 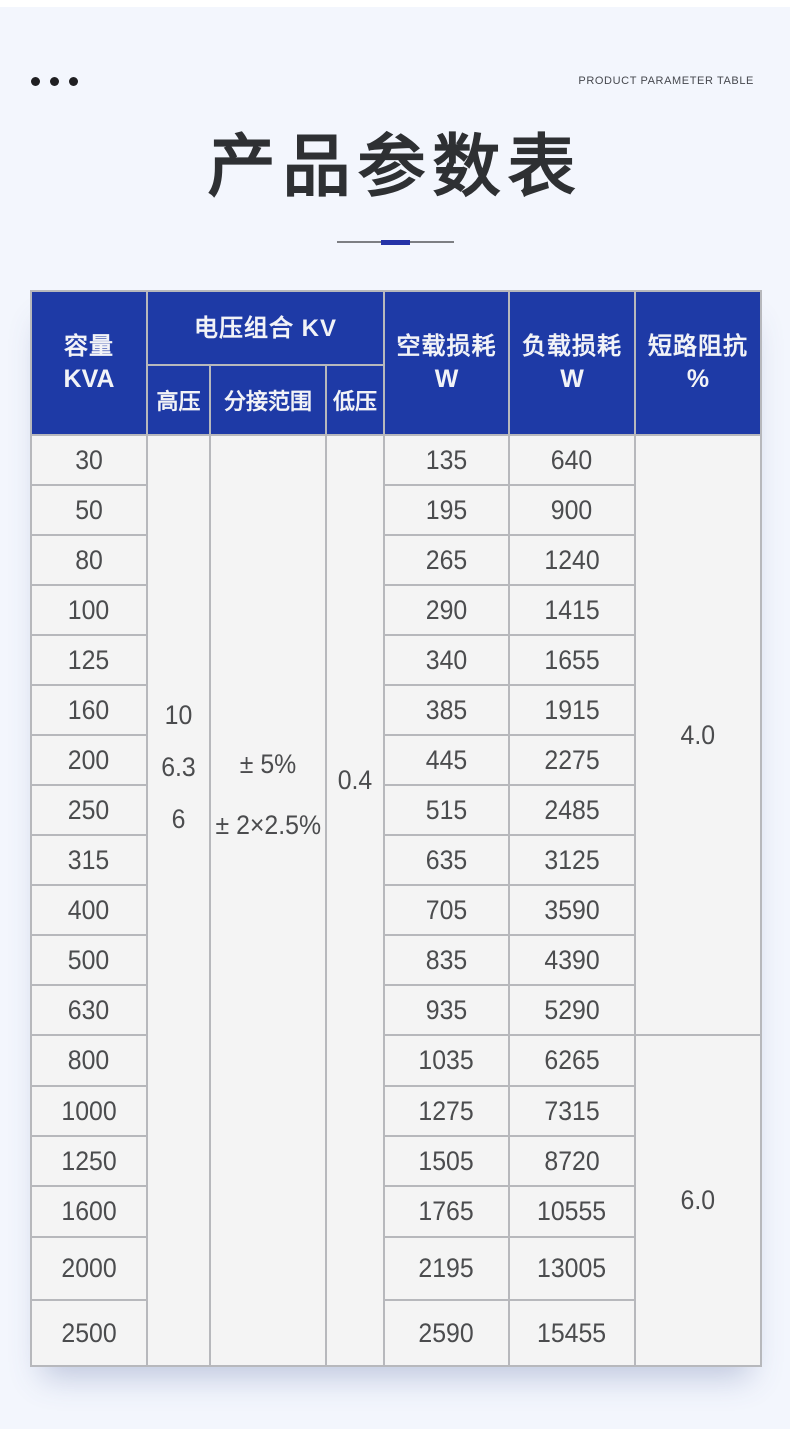 I want to click on load-loss-cell: 1655, so click(x=572, y=660).